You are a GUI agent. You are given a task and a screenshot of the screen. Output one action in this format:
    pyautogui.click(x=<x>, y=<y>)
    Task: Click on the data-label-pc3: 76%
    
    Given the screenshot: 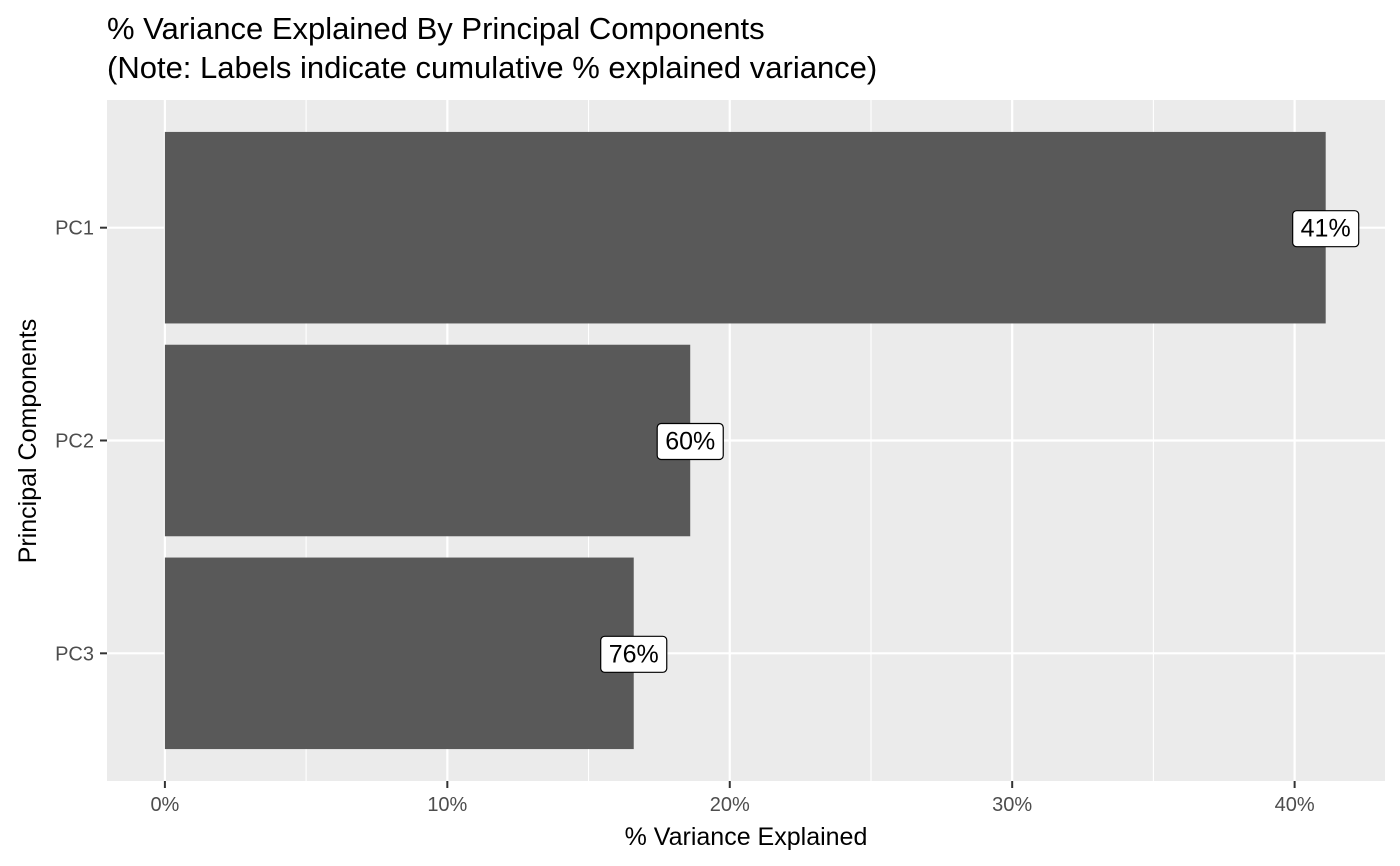 What is the action you would take?
    pyautogui.click(x=634, y=654)
    